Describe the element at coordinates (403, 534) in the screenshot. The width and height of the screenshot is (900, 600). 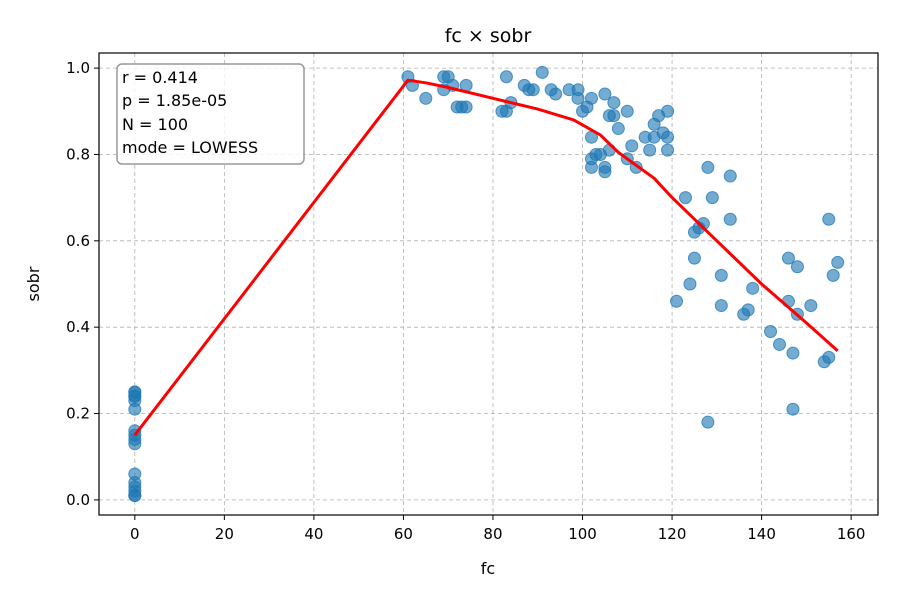
I see `x-tick-label: 60` at that location.